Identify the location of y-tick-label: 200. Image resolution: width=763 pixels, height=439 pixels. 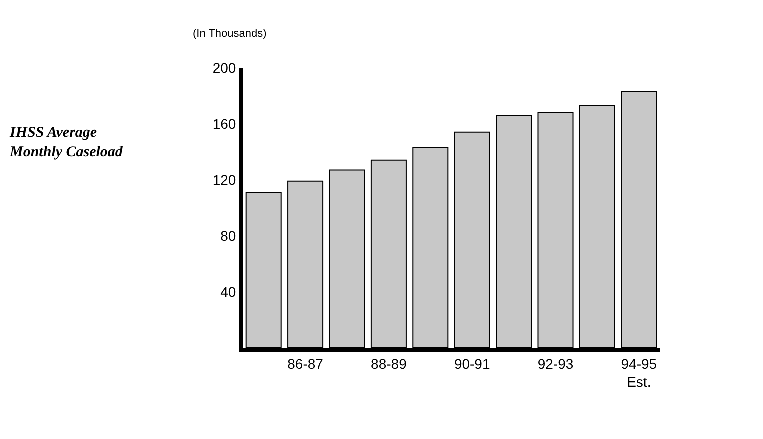
(224, 68).